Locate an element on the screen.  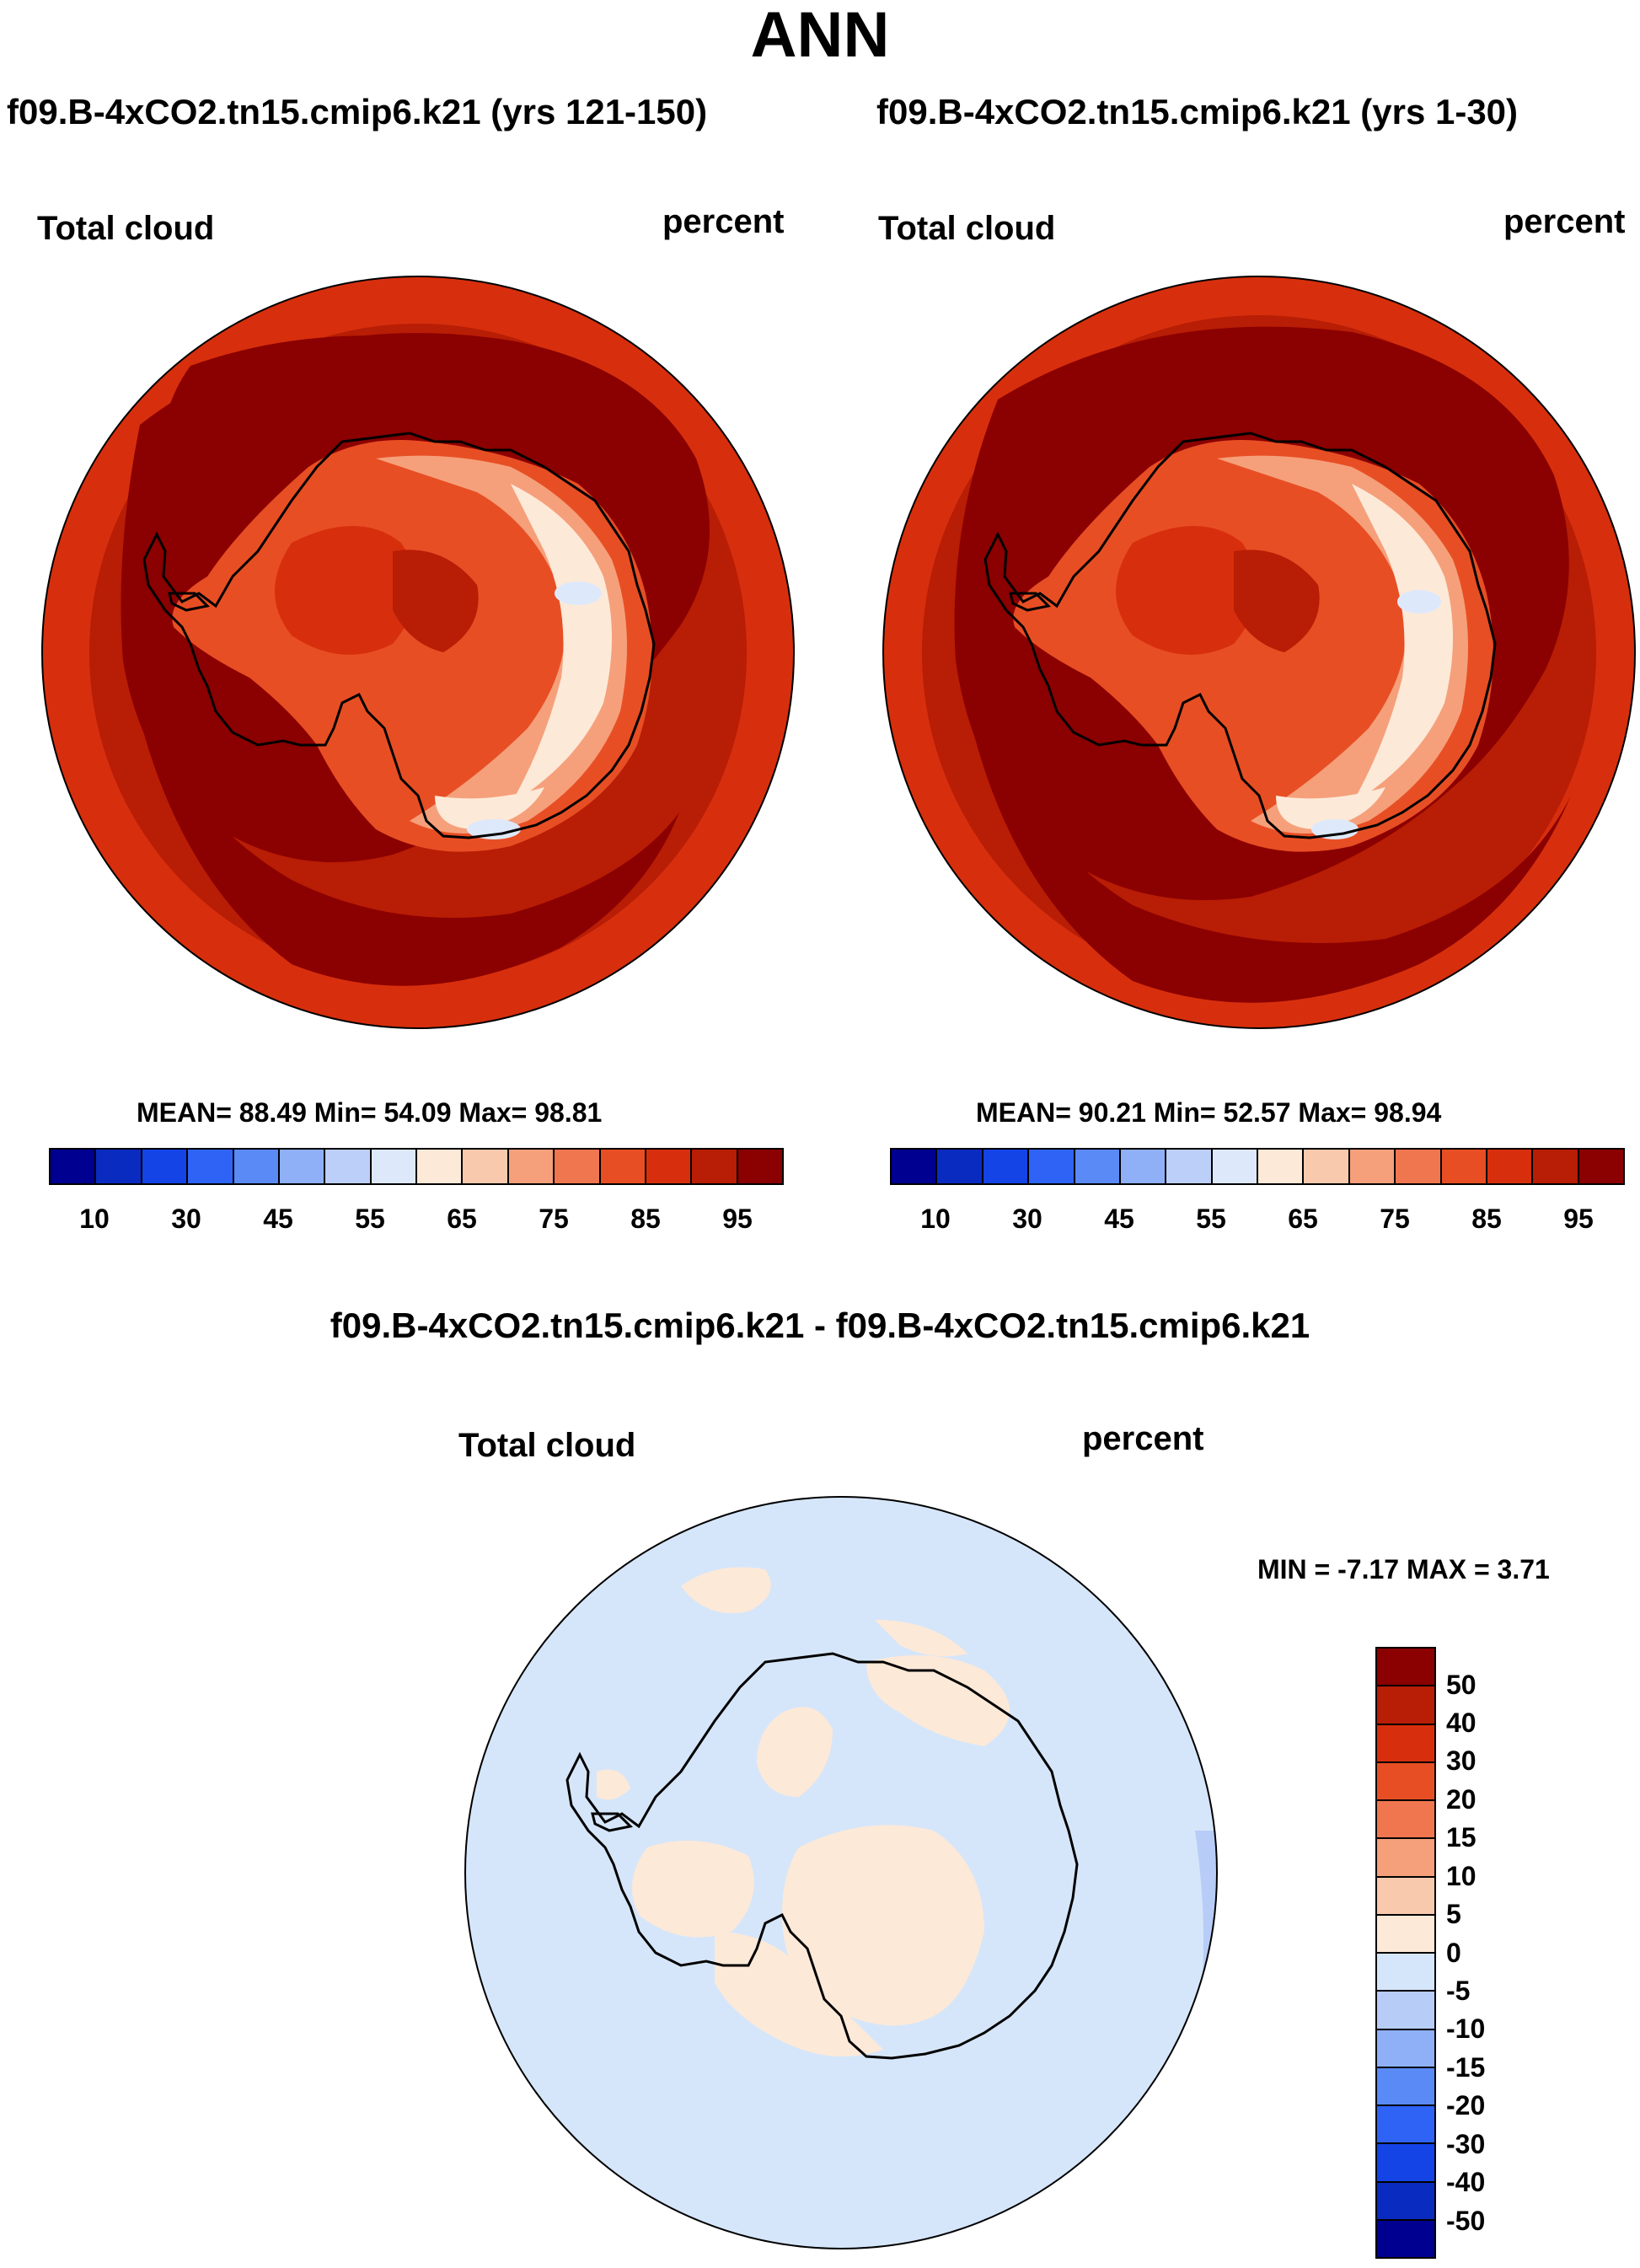
panel-1-colorbar is located at coordinates (416, 1166).